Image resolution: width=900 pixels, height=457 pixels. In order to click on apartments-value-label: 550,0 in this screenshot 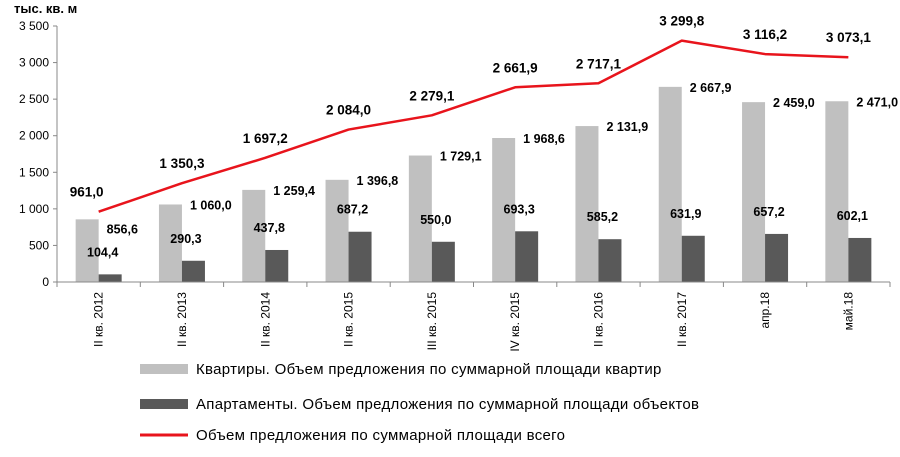, I will do `click(435, 220)`.